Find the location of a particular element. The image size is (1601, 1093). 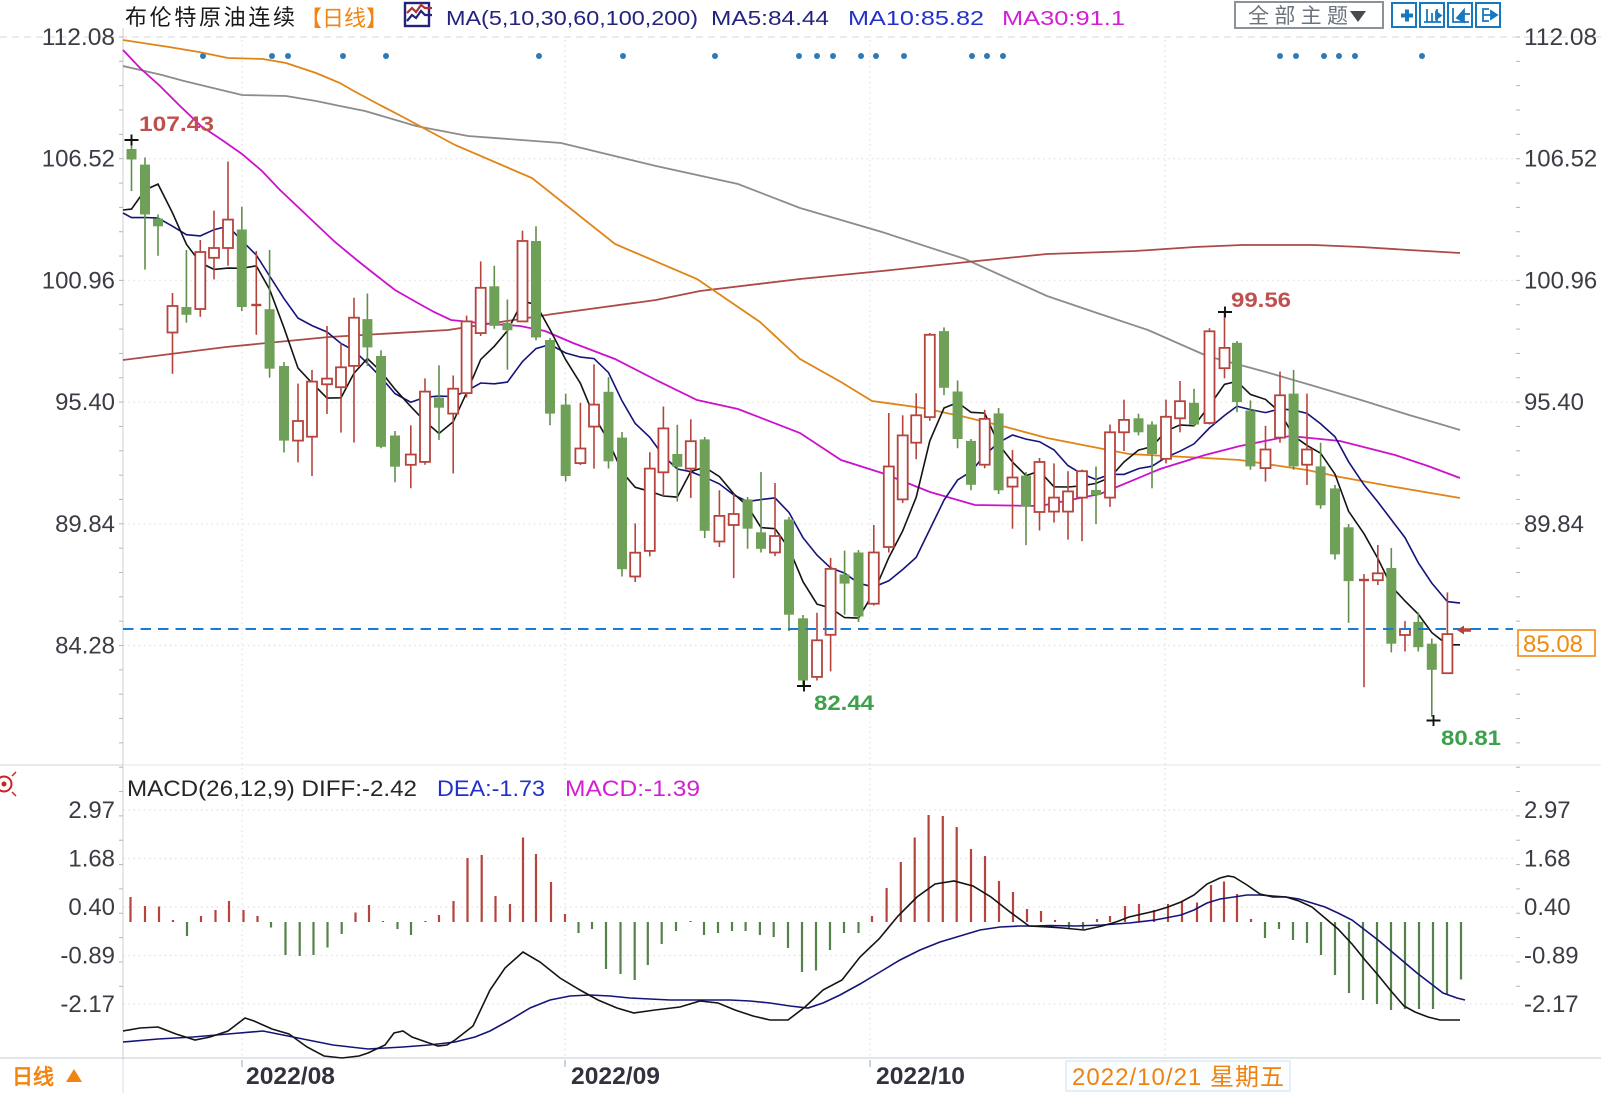

svg-text: MACD:-1.39 is located at coordinates (632, 788).